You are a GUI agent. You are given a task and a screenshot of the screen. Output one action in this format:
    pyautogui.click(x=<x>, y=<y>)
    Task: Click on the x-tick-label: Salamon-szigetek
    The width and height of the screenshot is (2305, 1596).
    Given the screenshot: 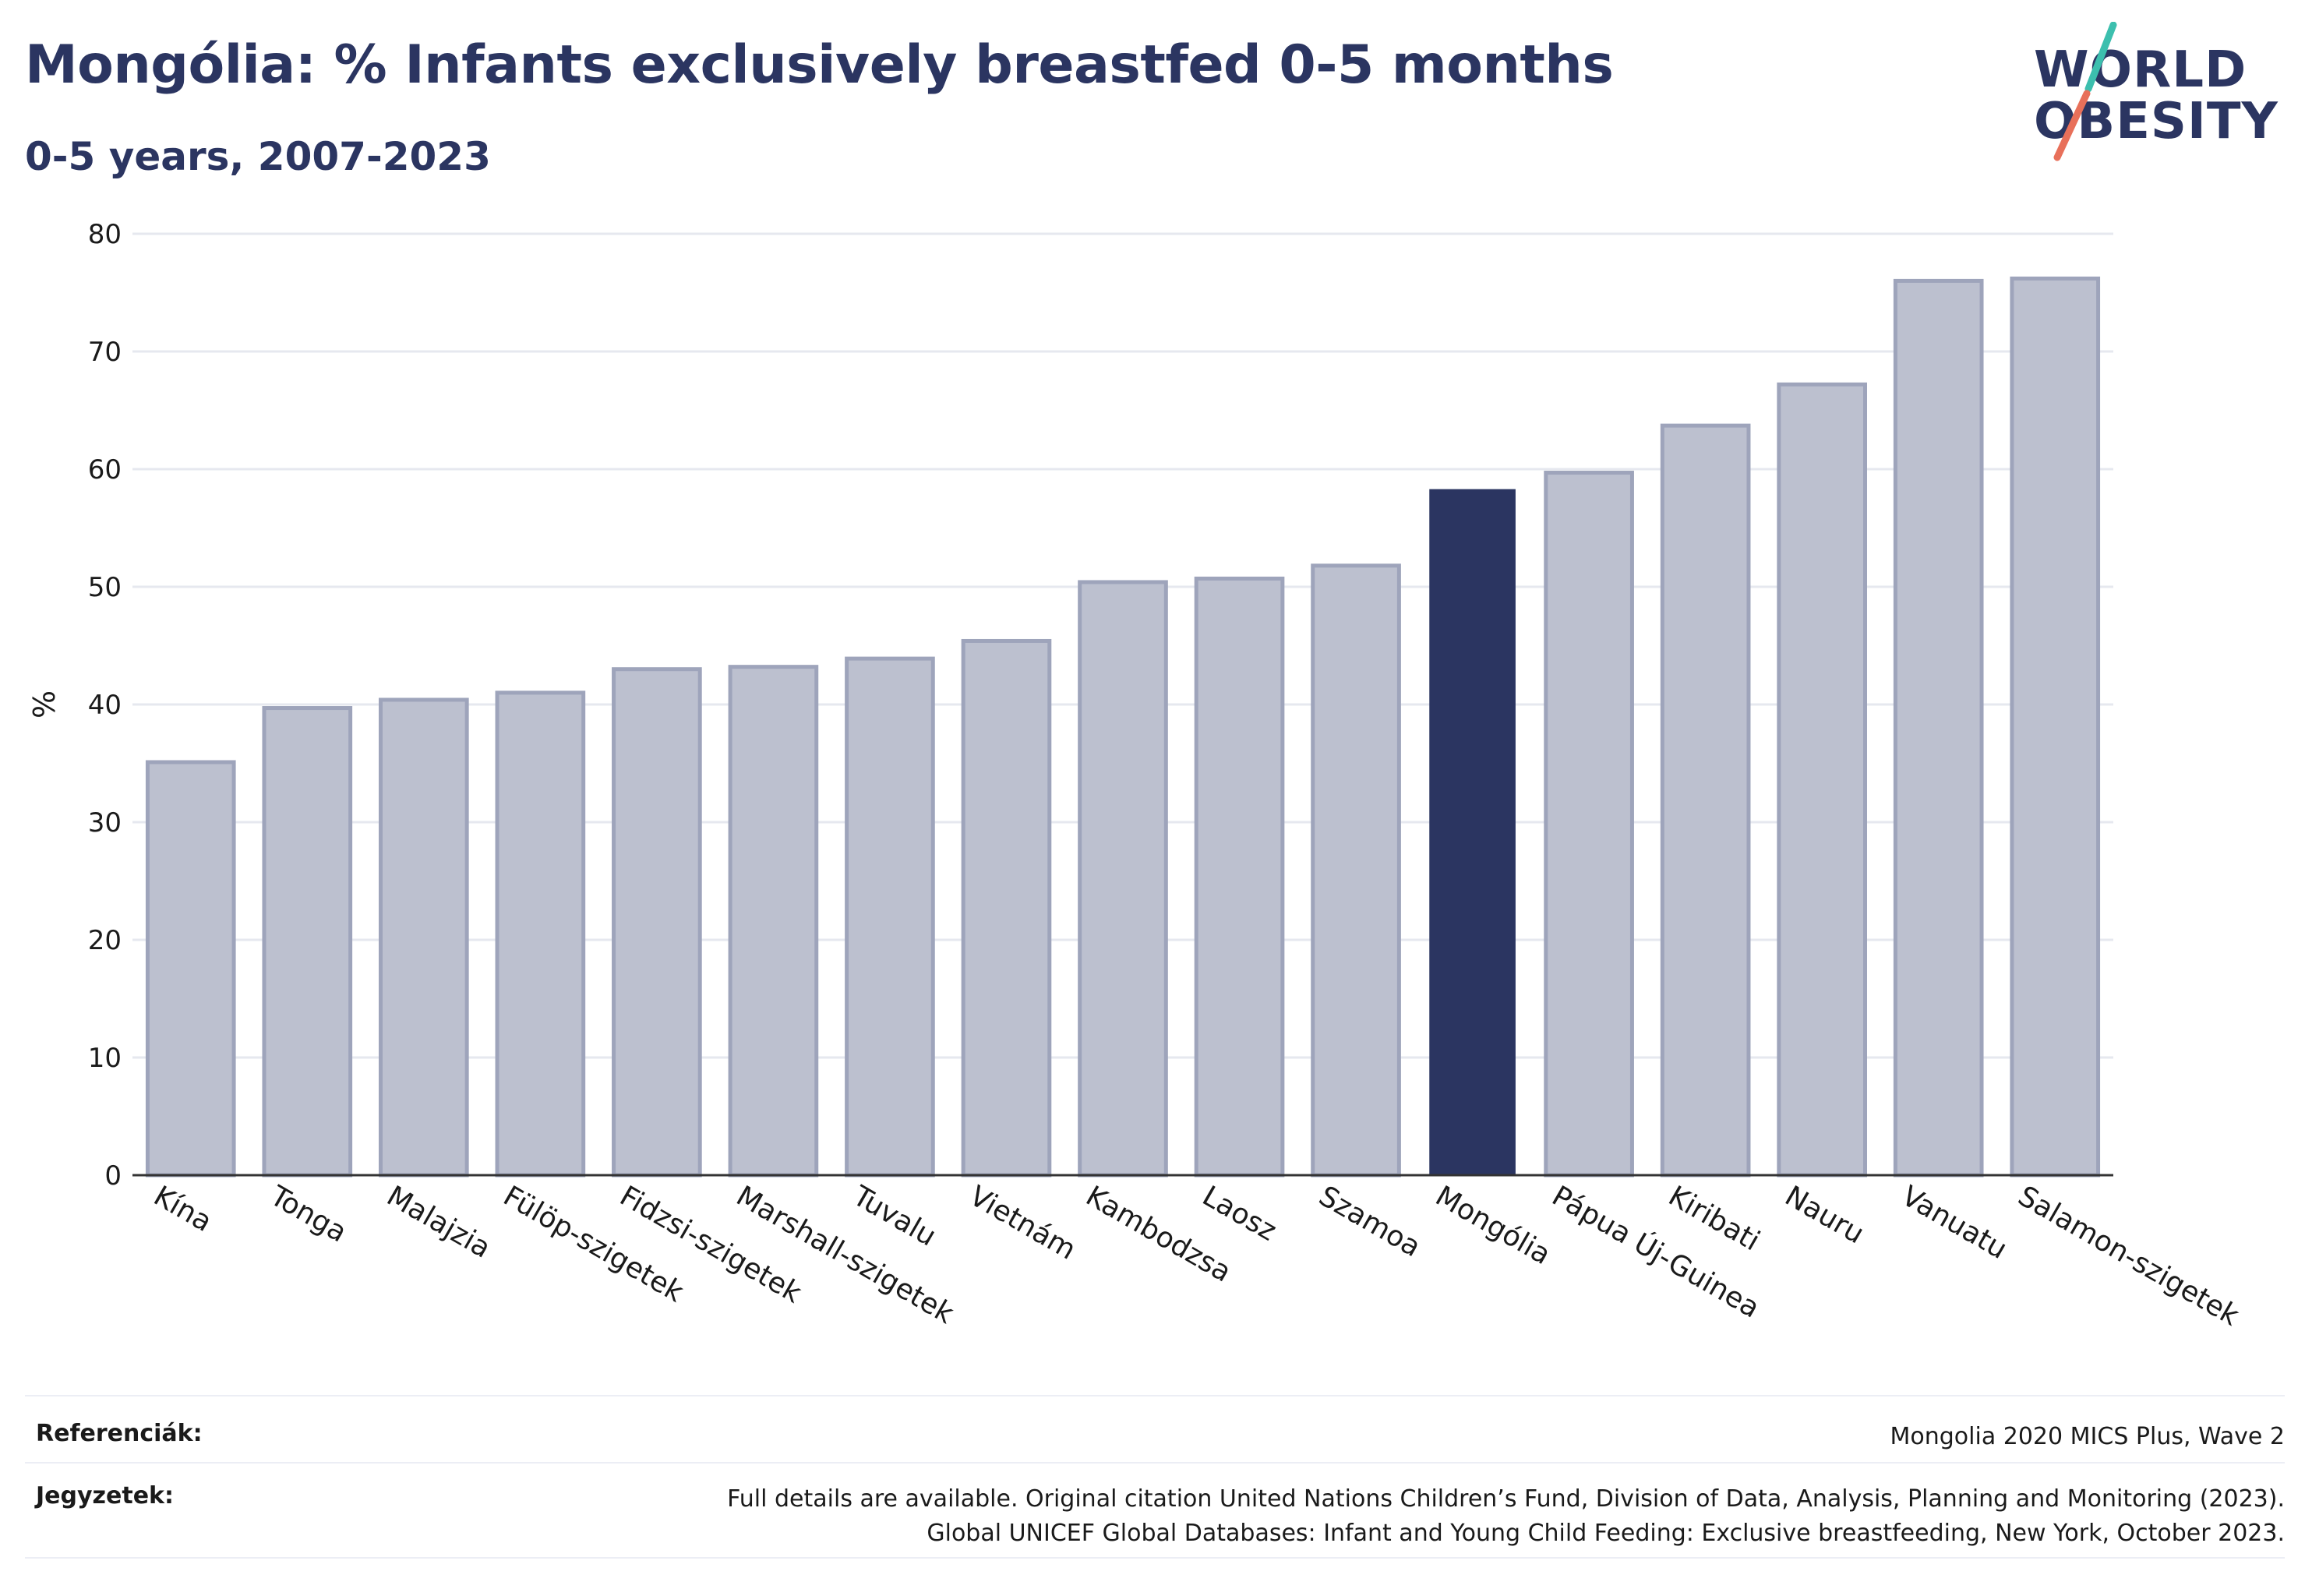 What is the action you would take?
    pyautogui.click(x=2128, y=1256)
    